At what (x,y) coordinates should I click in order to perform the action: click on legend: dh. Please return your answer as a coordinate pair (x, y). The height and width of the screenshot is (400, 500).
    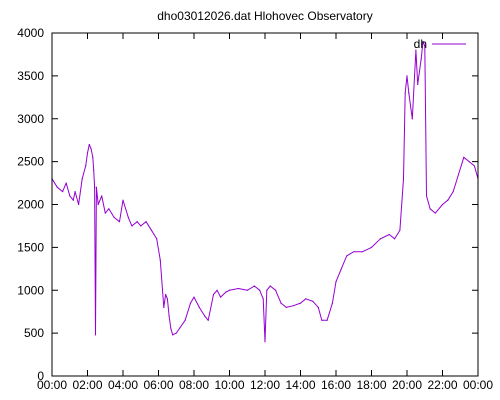
    Looking at the image, I should click on (440, 44).